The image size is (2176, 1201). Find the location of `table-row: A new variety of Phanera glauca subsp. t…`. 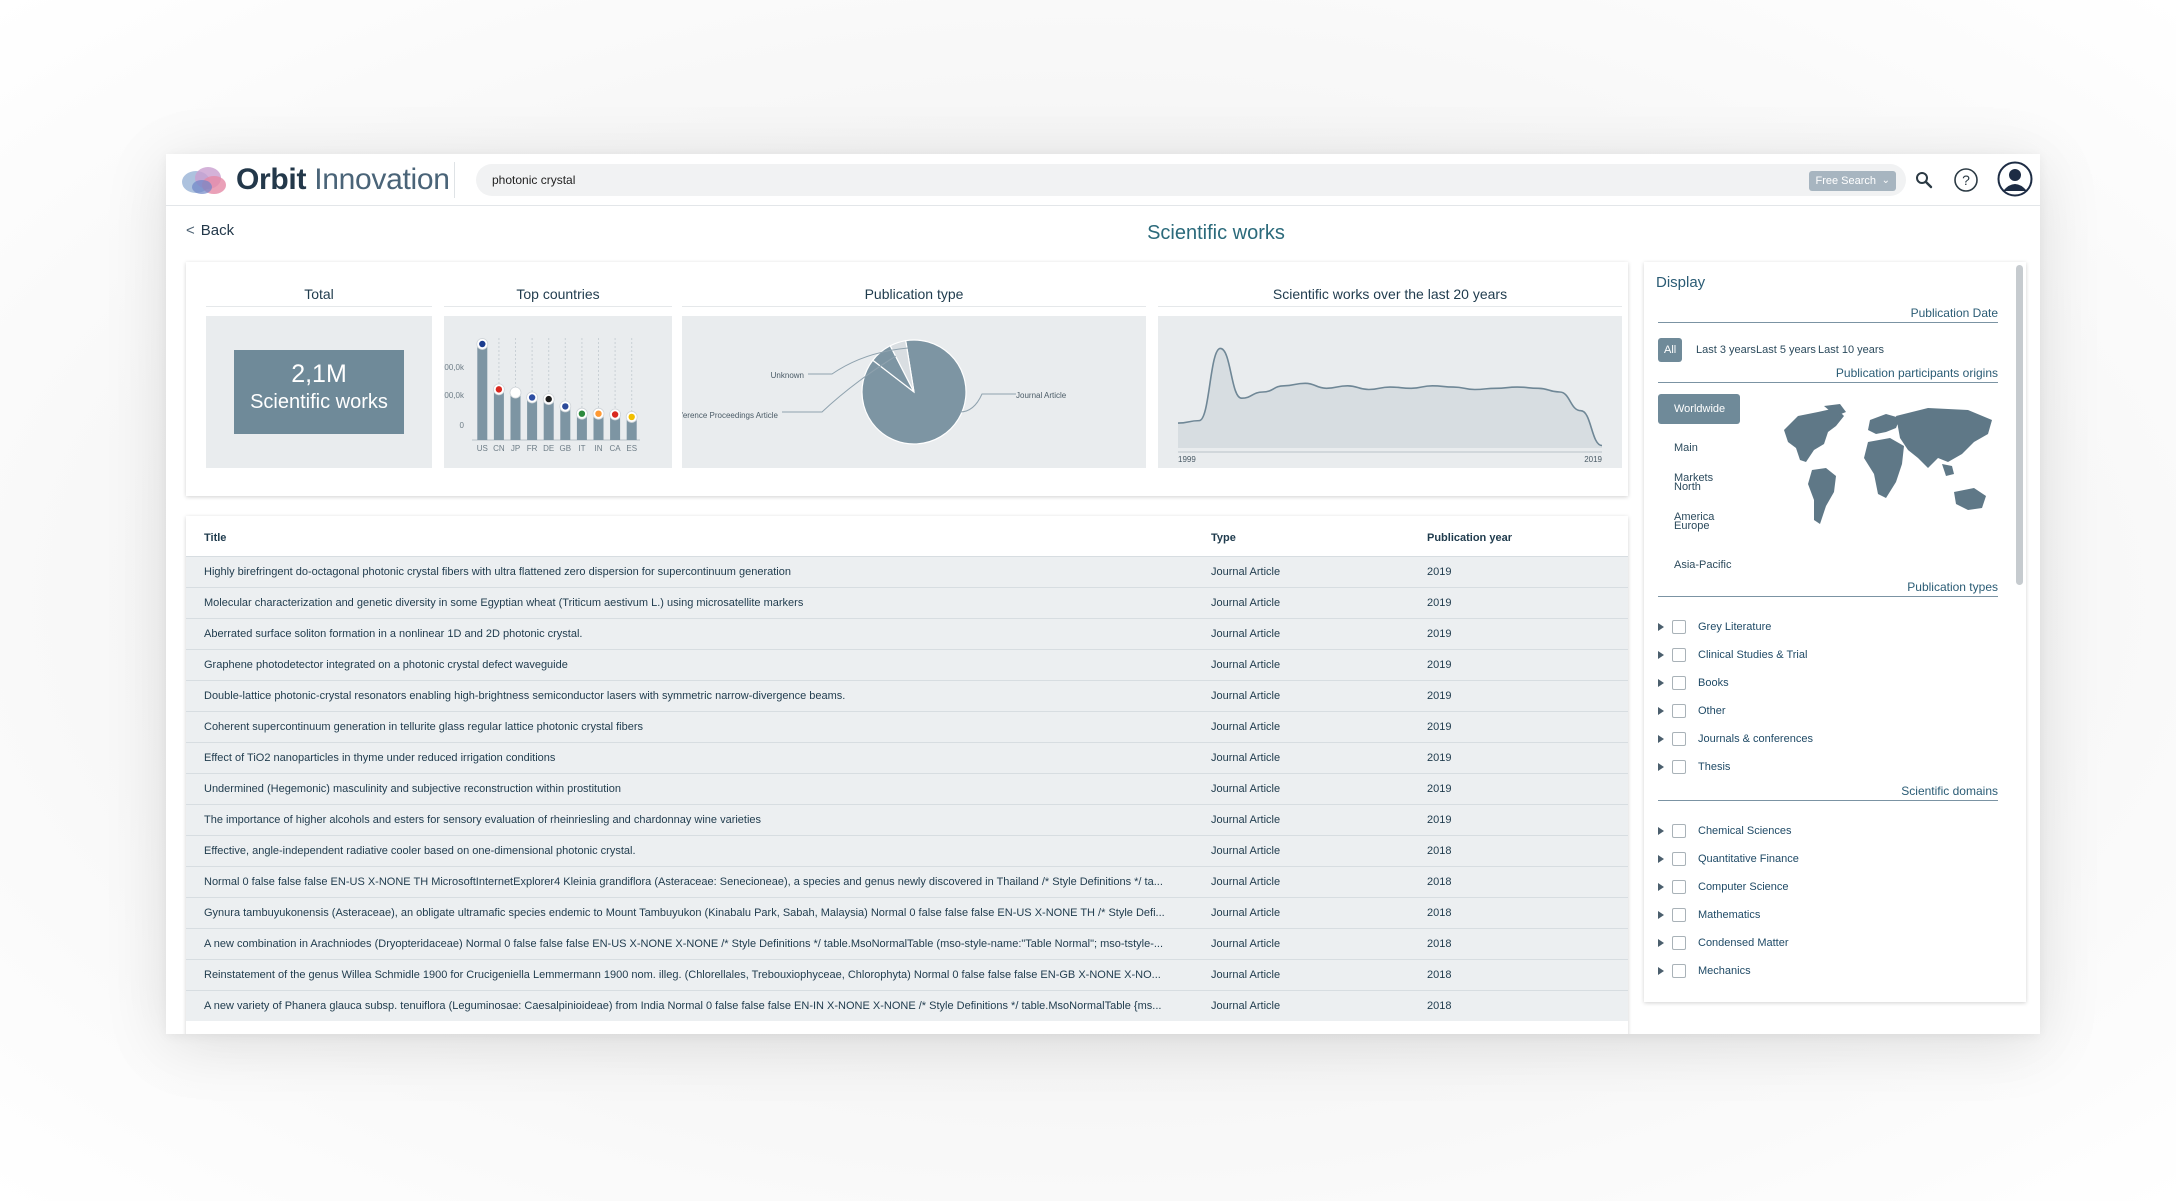

table-row: A new variety of Phanera glauca subsp. t… is located at coordinates (907, 1005).